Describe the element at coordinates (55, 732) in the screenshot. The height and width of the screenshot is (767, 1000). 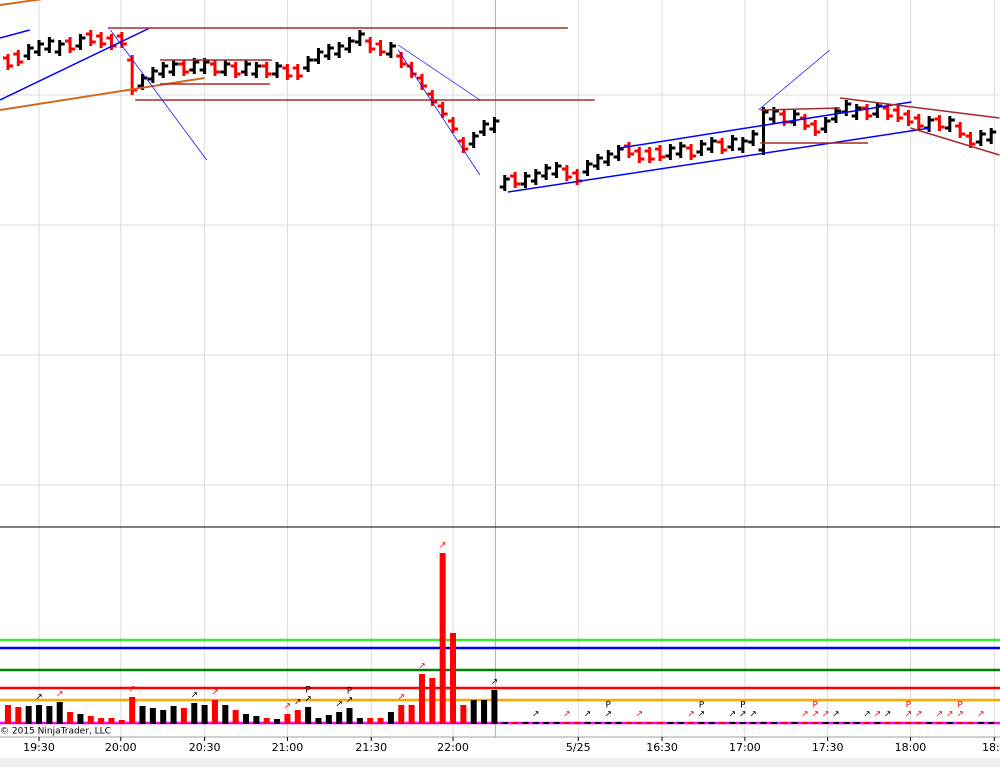
I see `copyright: © 2015 NinjaTrader, LLC` at that location.